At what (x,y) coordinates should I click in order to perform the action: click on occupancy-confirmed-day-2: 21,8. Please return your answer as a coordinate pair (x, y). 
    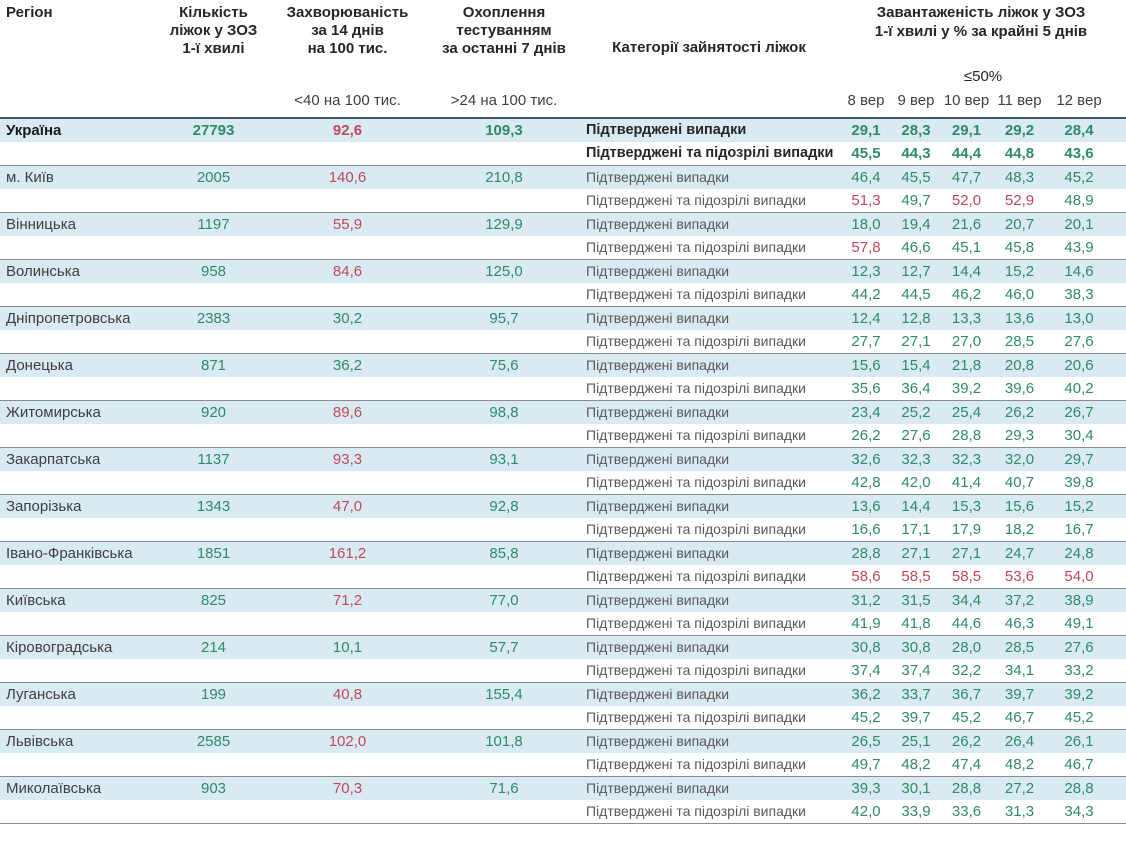
    Looking at the image, I should click on (966, 365).